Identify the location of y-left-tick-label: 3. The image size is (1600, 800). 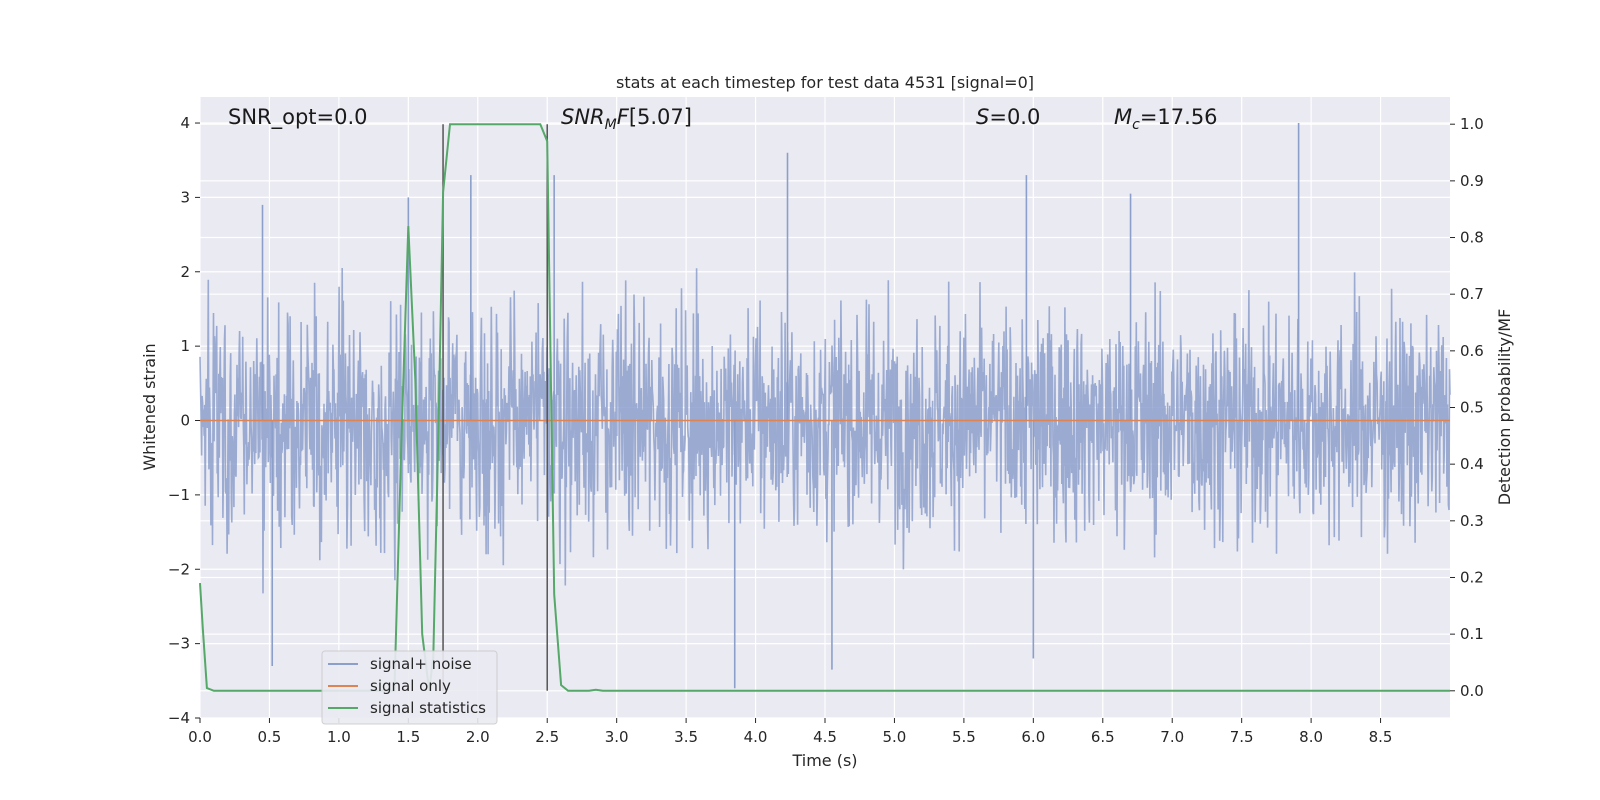
(185, 197).